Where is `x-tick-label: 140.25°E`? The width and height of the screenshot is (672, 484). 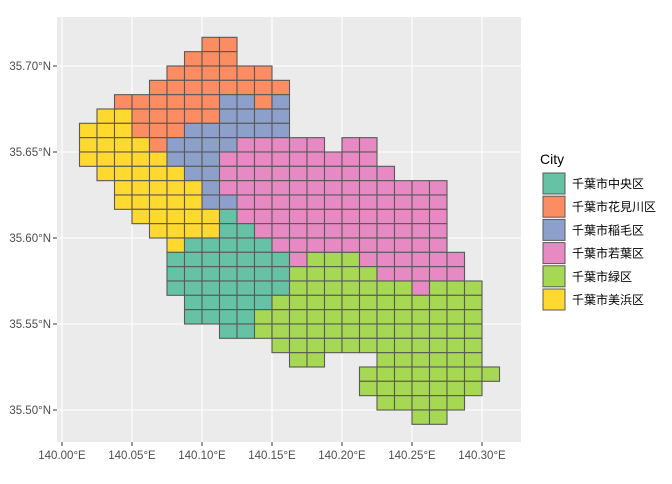
x-tick-label: 140.25°E is located at coordinates (412, 456).